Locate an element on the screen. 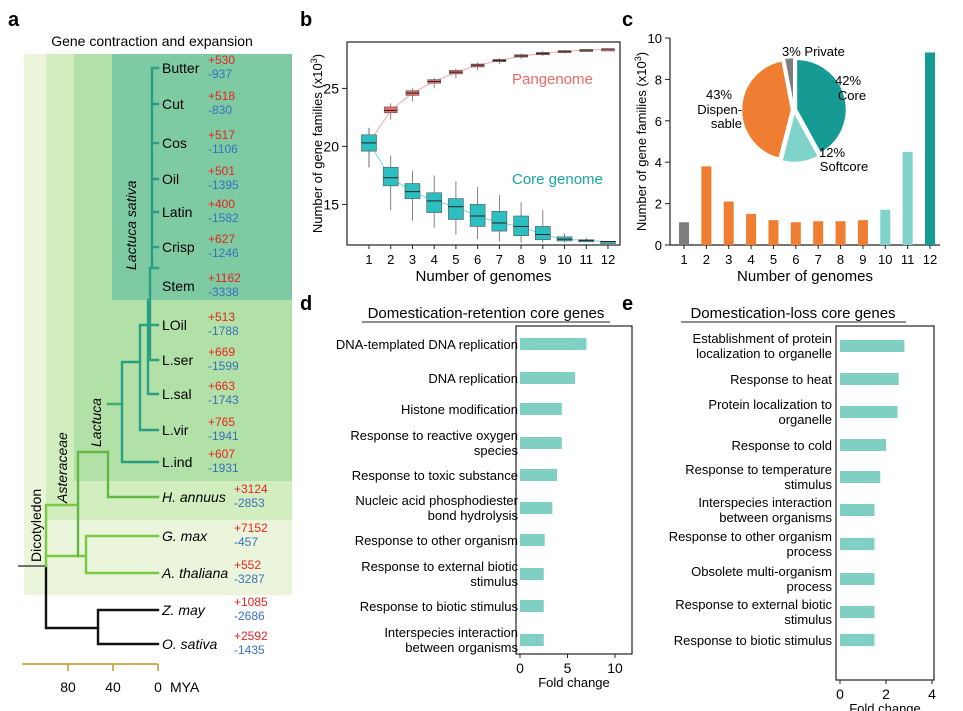 The width and height of the screenshot is (963, 711). taxon-loss-l-ser: -1599 is located at coordinates (223, 366).